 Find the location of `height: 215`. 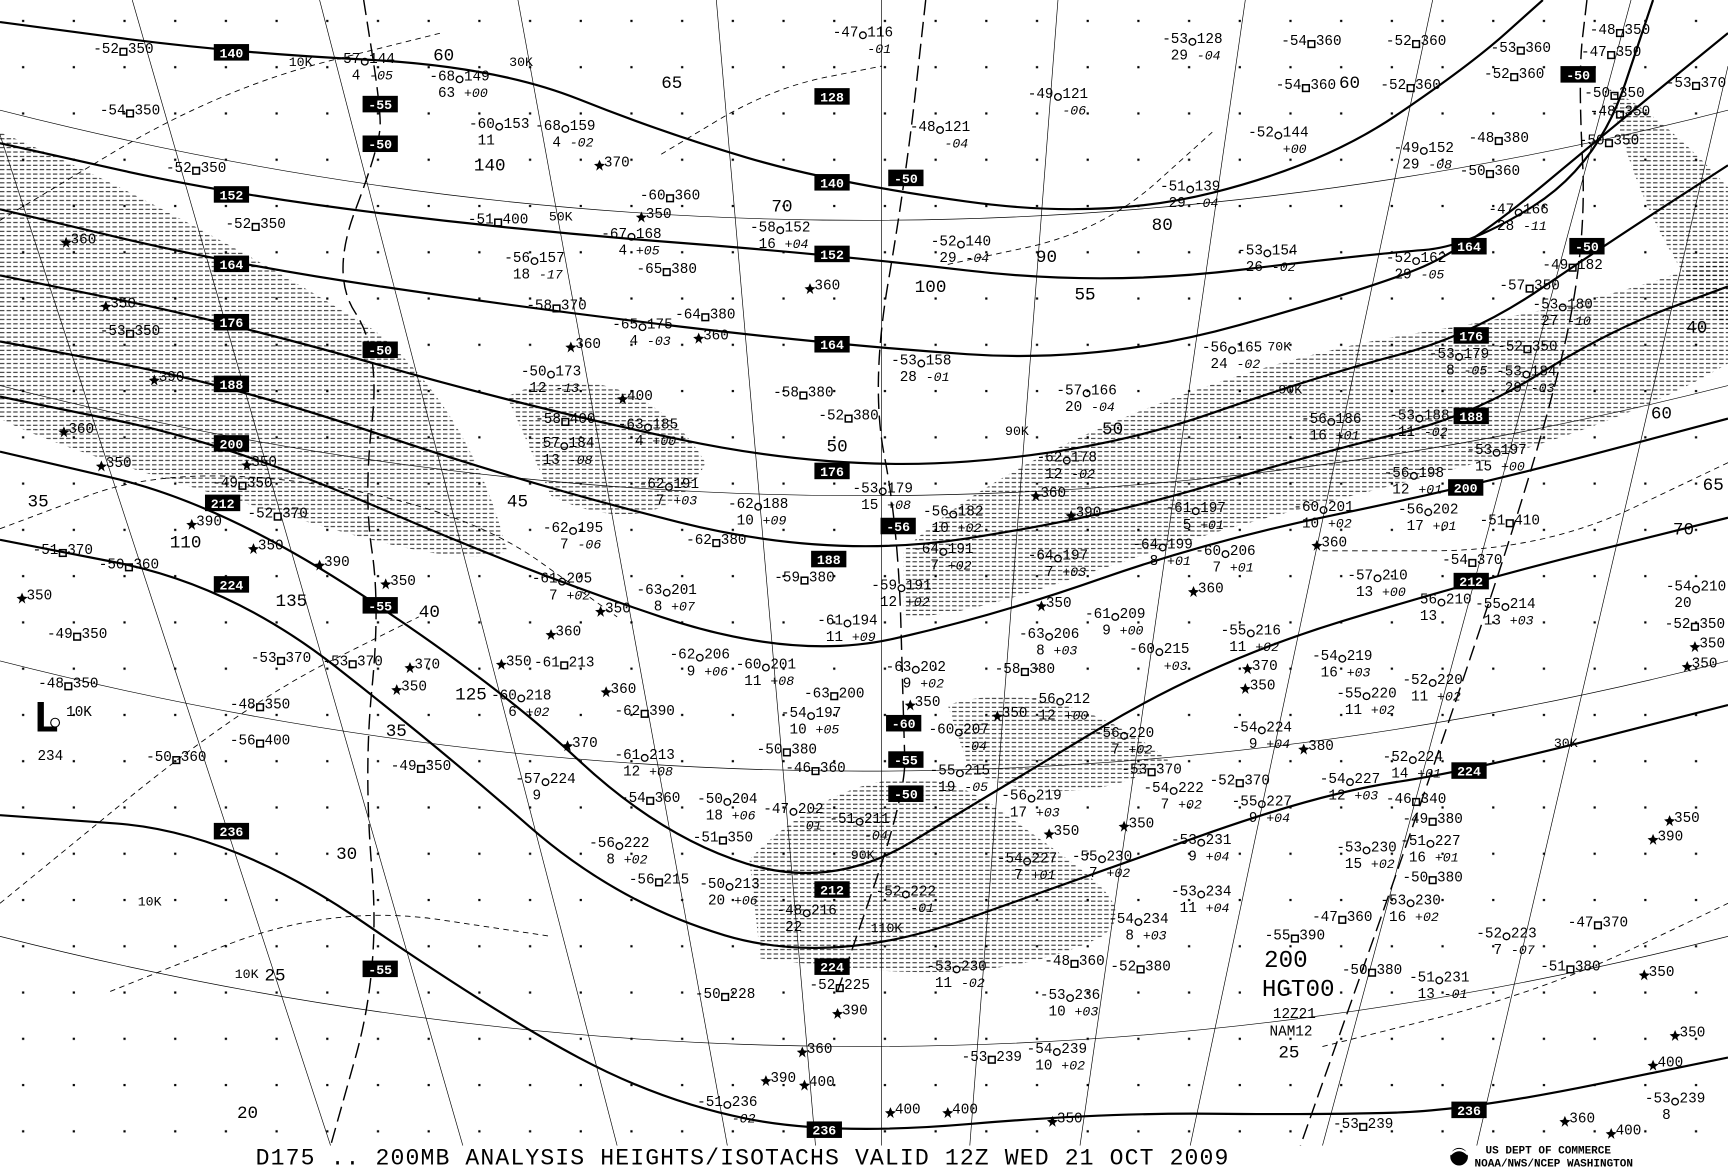

height: 215 is located at coordinates (977, 771).